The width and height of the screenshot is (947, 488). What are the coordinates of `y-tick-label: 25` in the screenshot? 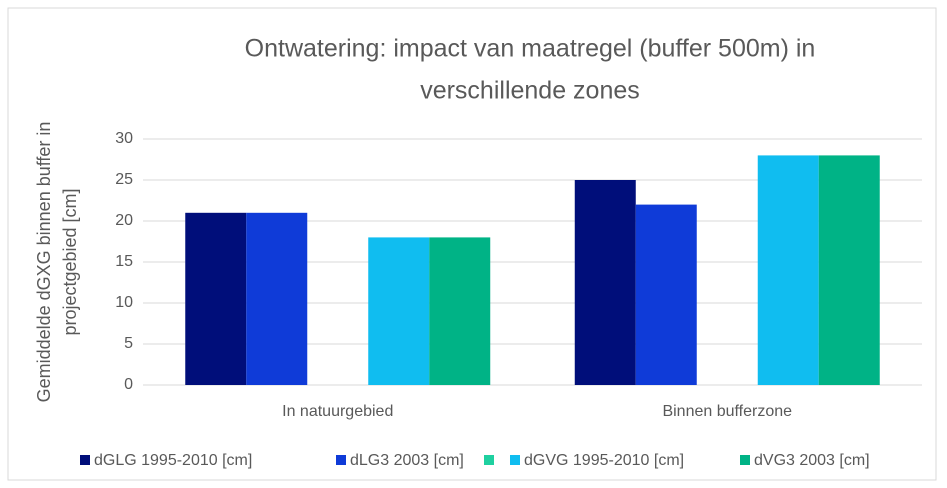 It's located at (124, 179).